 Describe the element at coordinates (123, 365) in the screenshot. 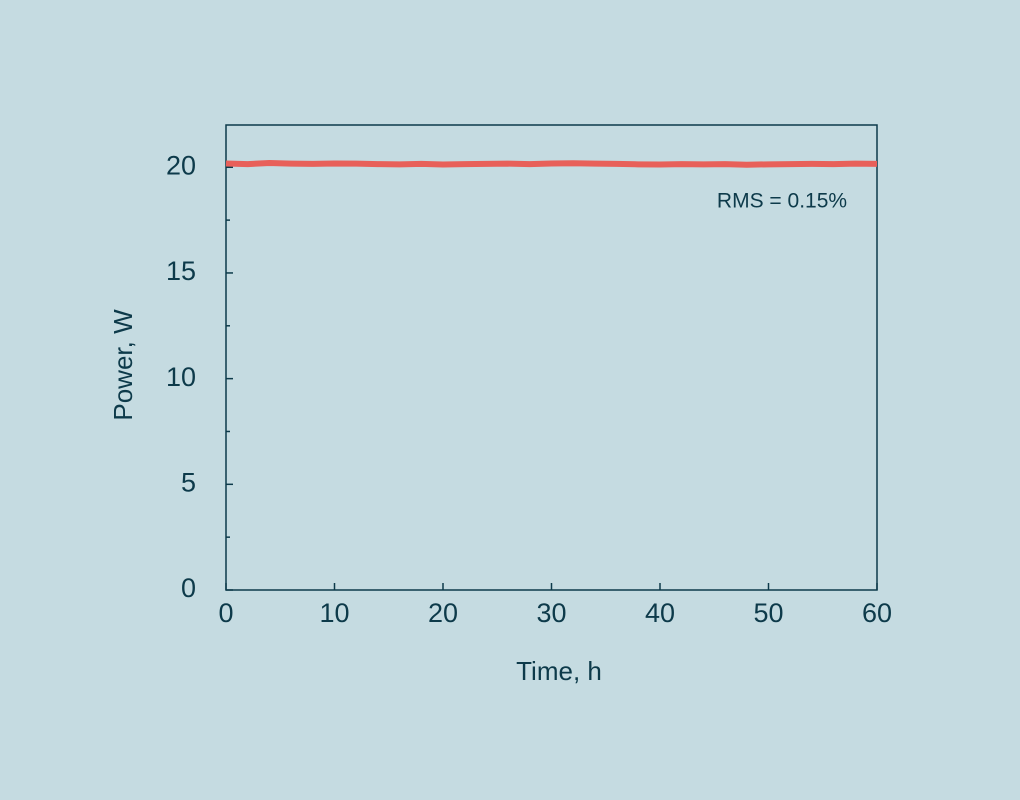

I see `y-axis-label: Power, W` at that location.